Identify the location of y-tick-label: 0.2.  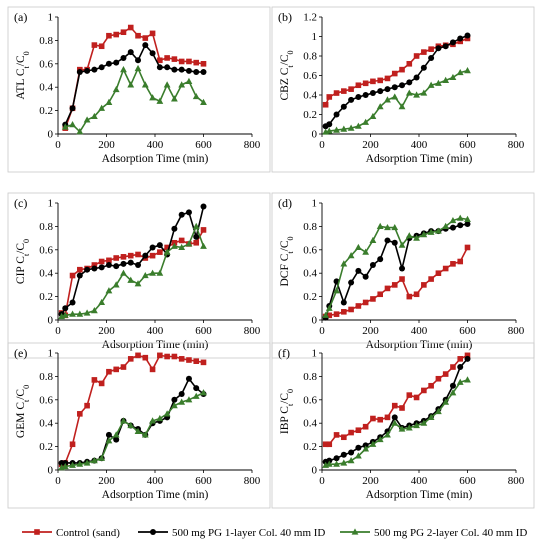
(46, 111).